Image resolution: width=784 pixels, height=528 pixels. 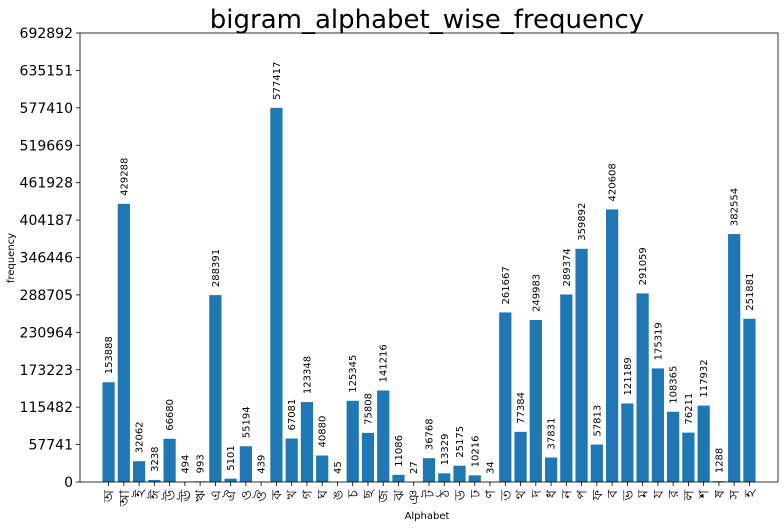 I want to click on x-tick-label: ভ, so click(x=628, y=495).